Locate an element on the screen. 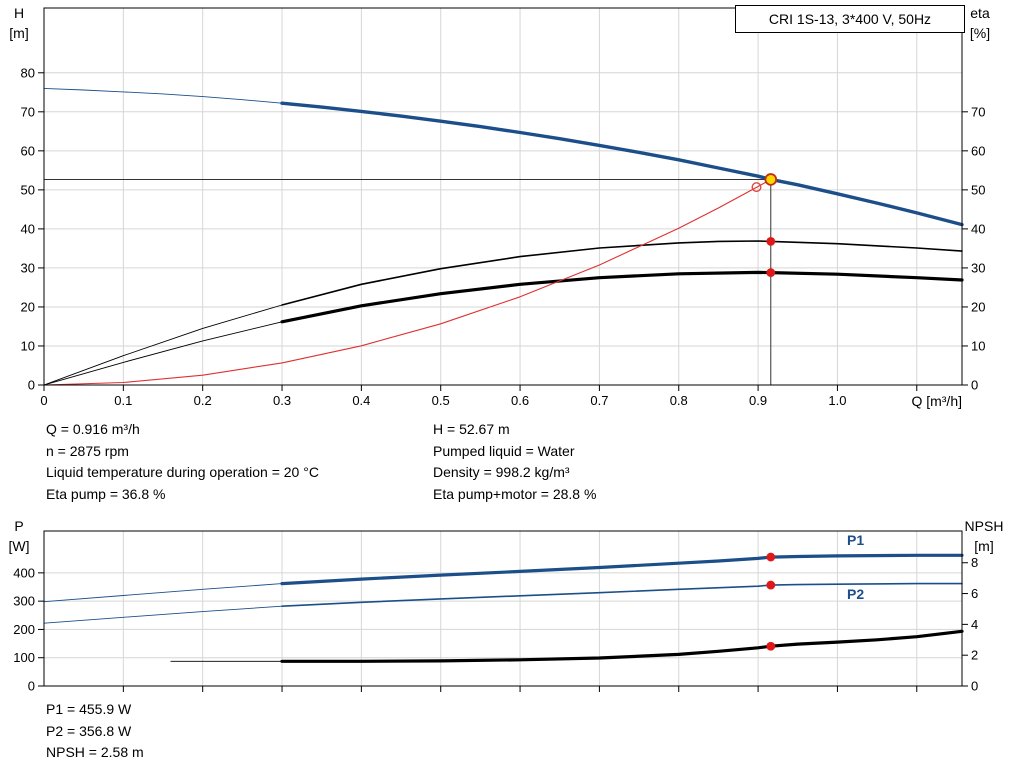 This screenshot has height=781, width=1024. tick-label: 8 is located at coordinates (974, 562).